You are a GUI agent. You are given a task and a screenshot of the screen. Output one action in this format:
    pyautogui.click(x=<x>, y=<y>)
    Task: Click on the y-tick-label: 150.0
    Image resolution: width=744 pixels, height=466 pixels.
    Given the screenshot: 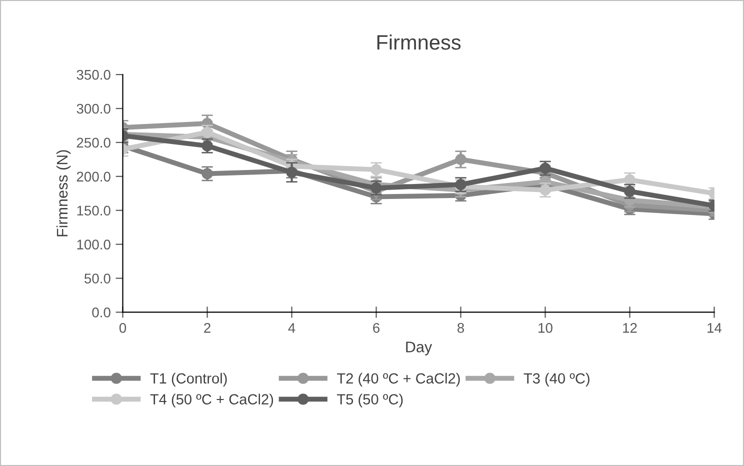 What is the action you would take?
    pyautogui.click(x=93, y=211)
    